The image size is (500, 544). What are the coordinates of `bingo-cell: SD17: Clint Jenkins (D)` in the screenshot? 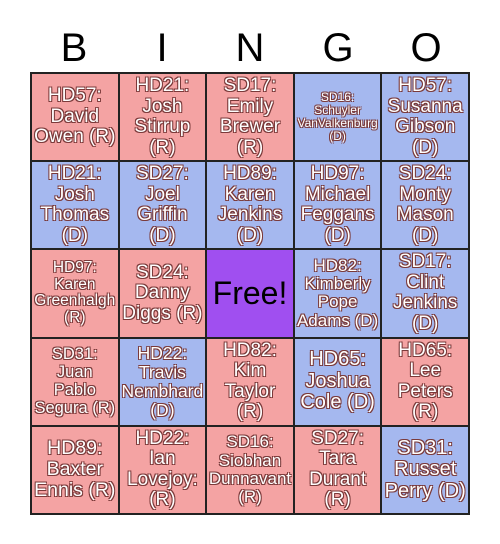 It's located at (425, 293).